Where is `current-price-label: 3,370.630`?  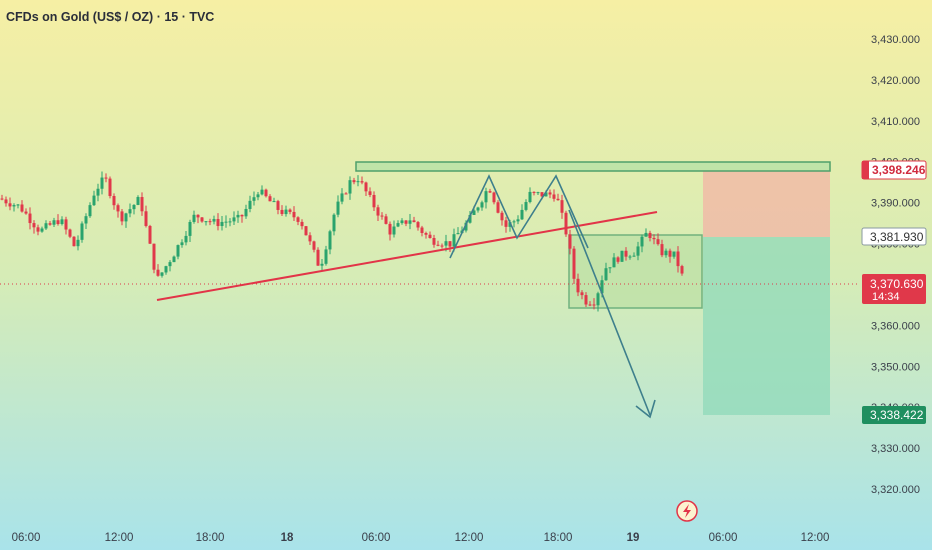
current-price-label: 3,370.630 is located at coordinates (897, 284).